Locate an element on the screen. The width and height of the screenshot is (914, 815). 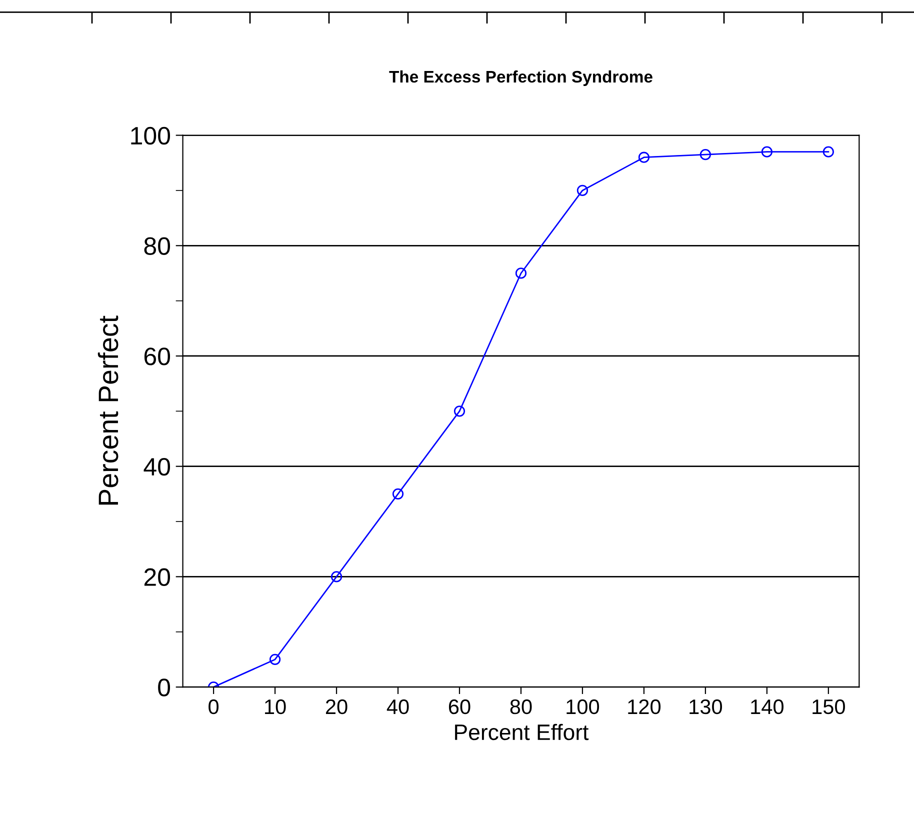
x-tick-label: 80 is located at coordinates (521, 706).